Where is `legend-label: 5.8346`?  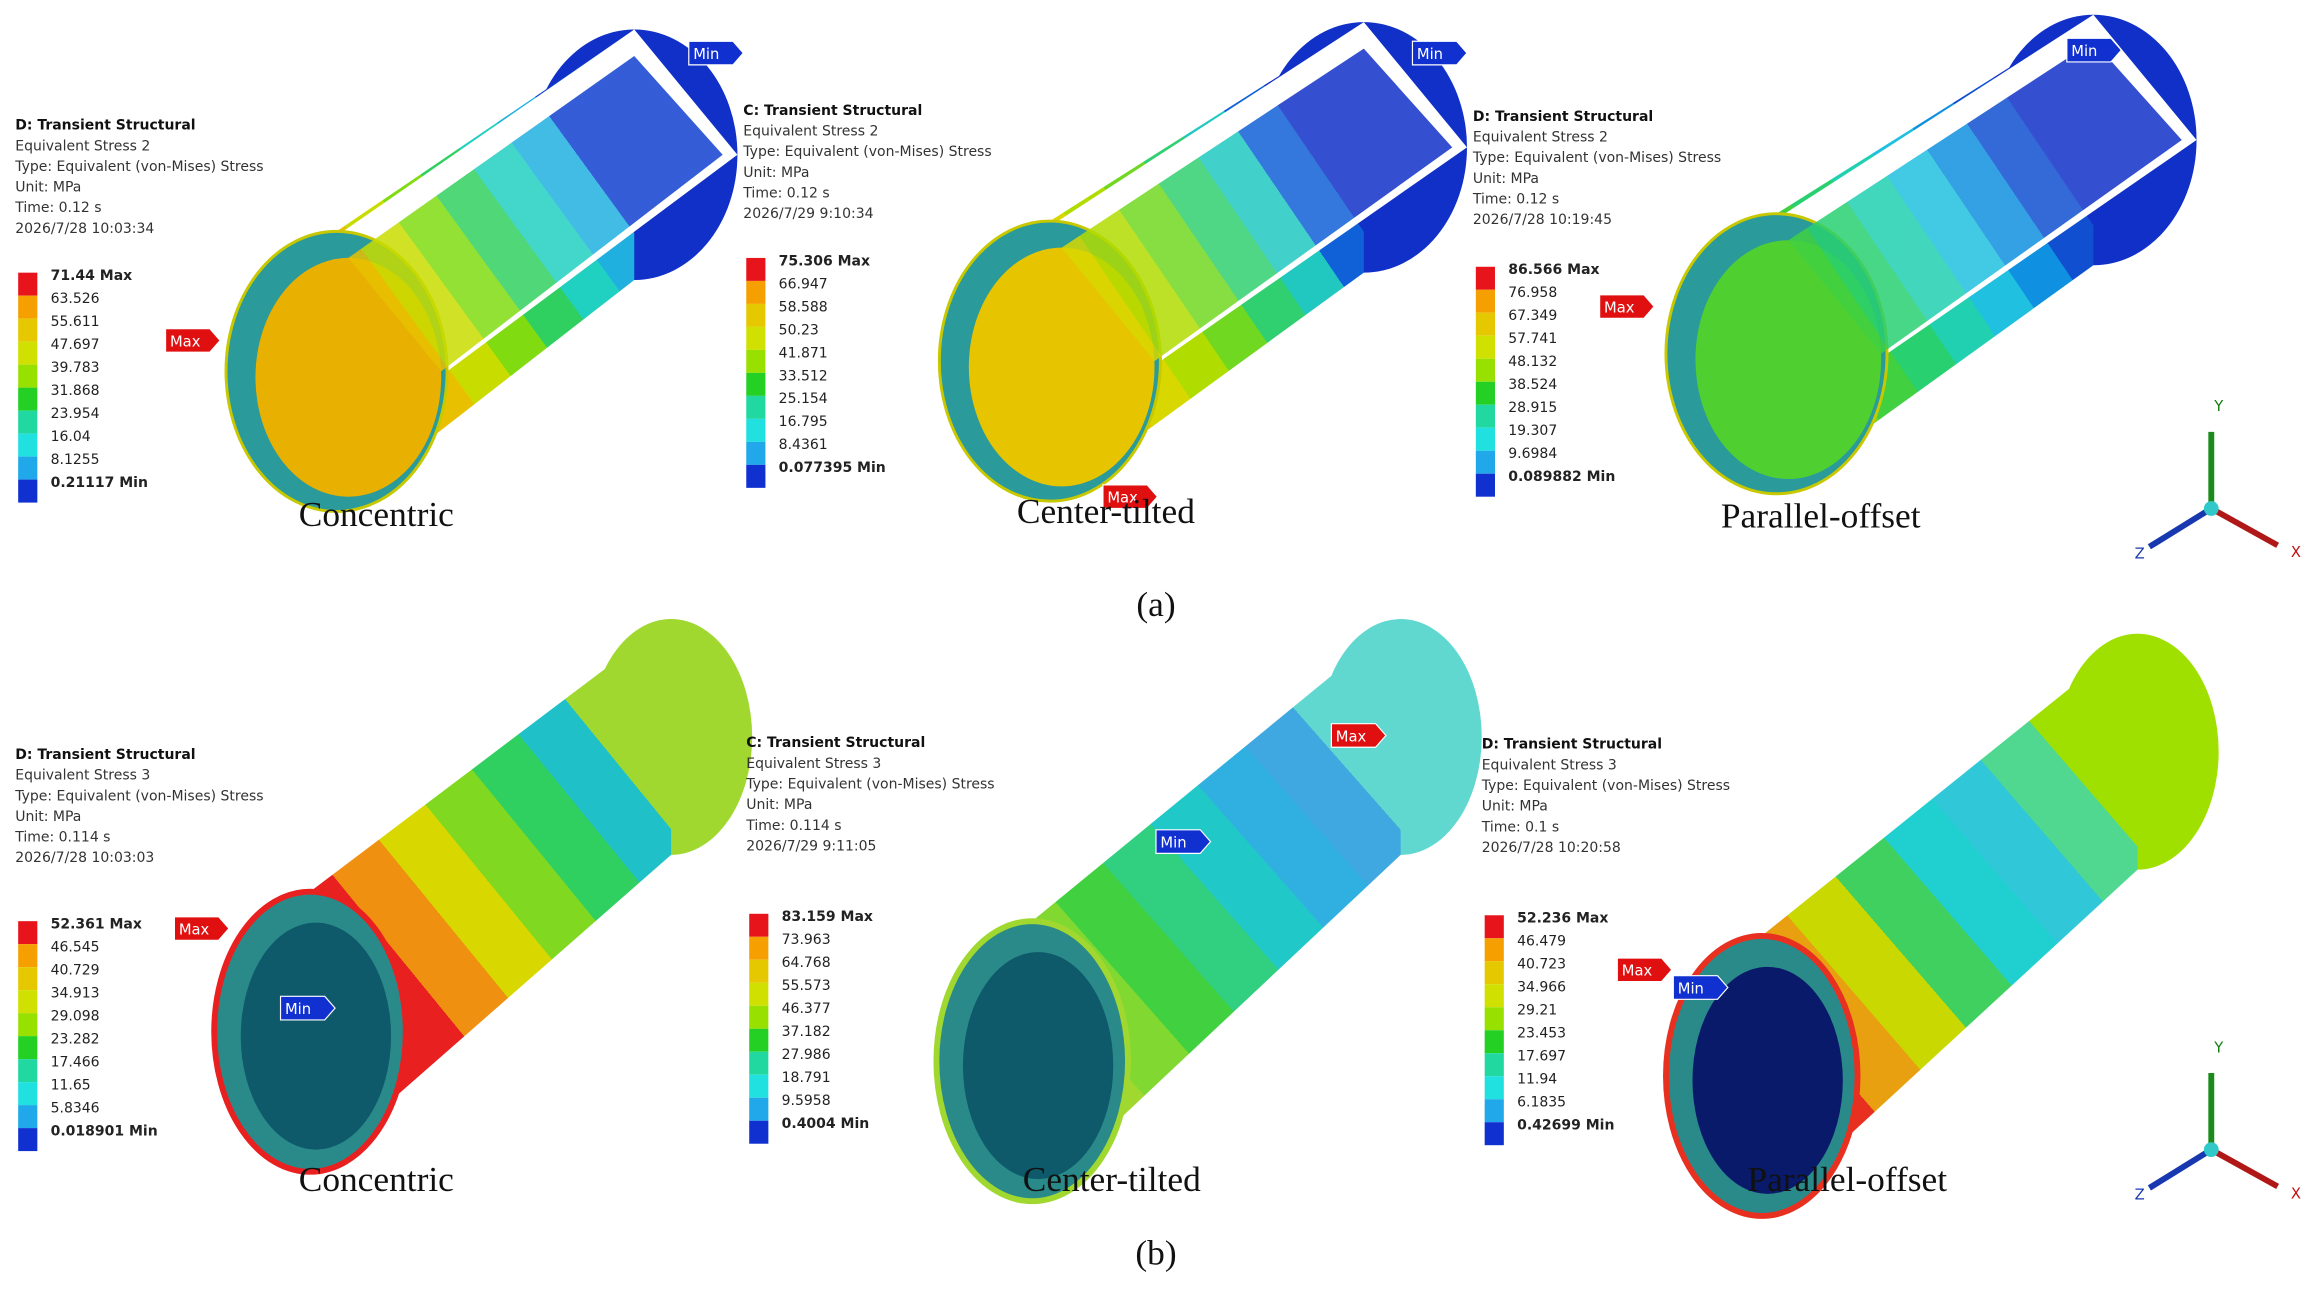 legend-label: 5.8346 is located at coordinates (75, 1108).